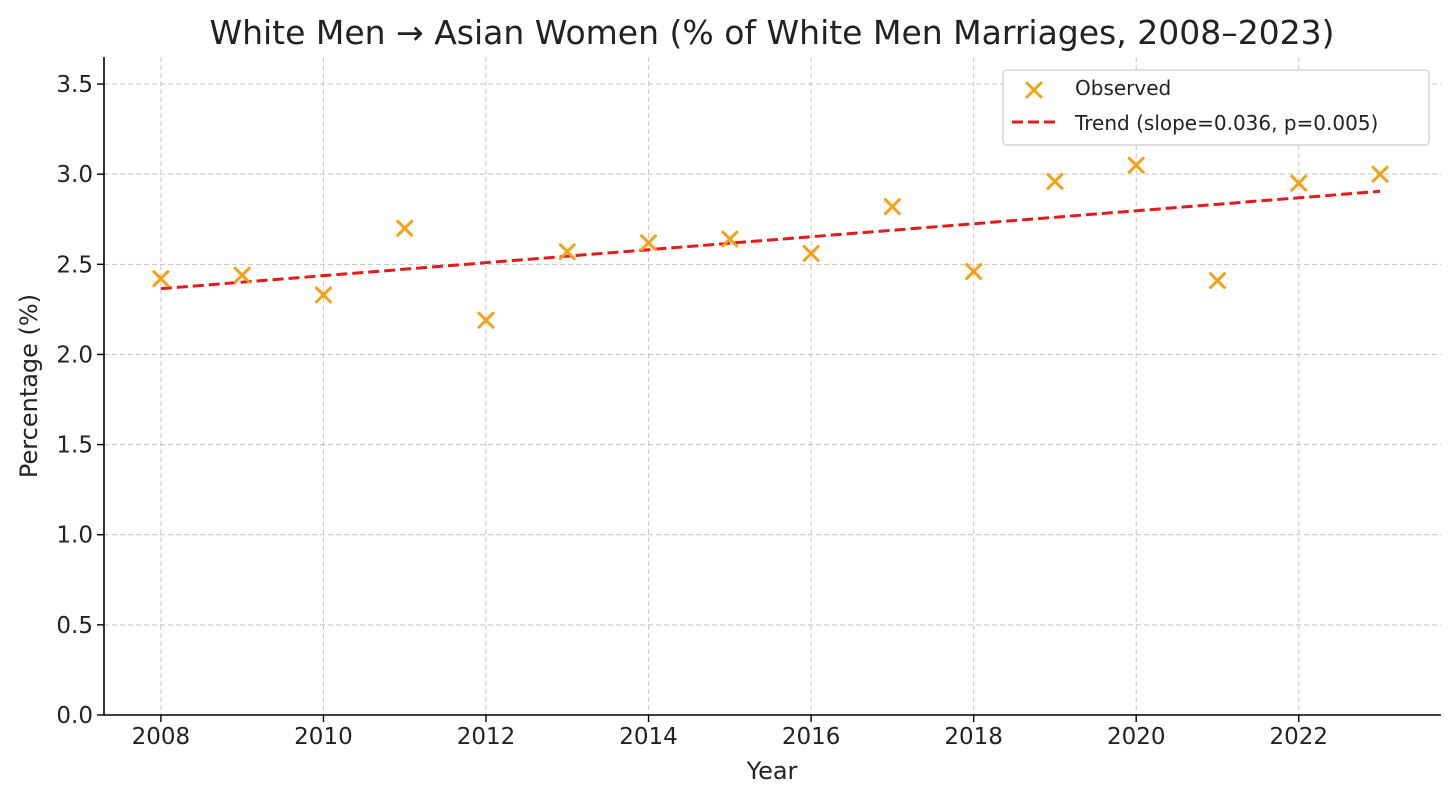 The image size is (1456, 806). Describe the element at coordinates (730, 732) in the screenshot. I see `x-axis-ticks: 2008 2010 2012 2014 2016 2018 2020 2022` at that location.